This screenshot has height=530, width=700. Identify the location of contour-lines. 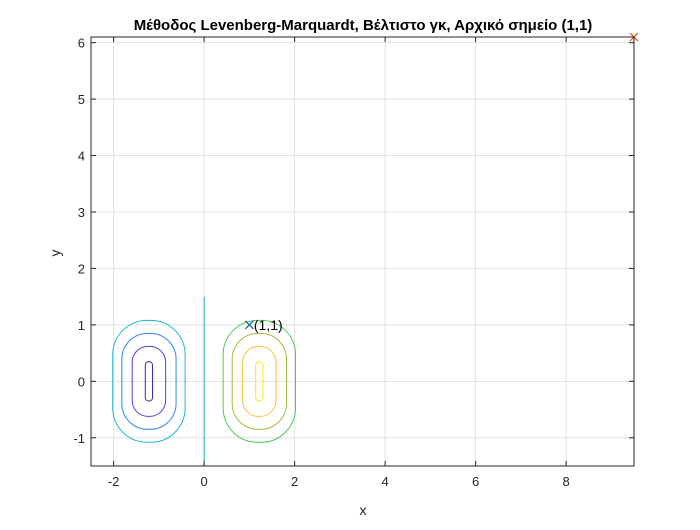
(204, 381).